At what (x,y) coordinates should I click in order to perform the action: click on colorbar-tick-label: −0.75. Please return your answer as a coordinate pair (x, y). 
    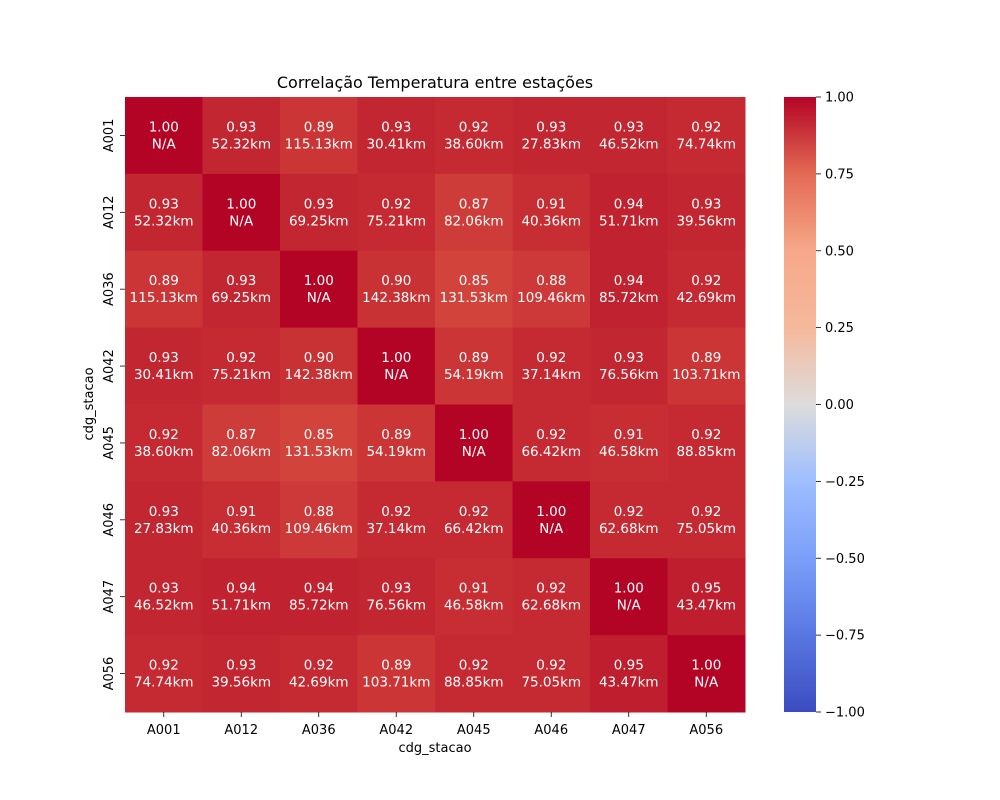
    Looking at the image, I should click on (845, 636).